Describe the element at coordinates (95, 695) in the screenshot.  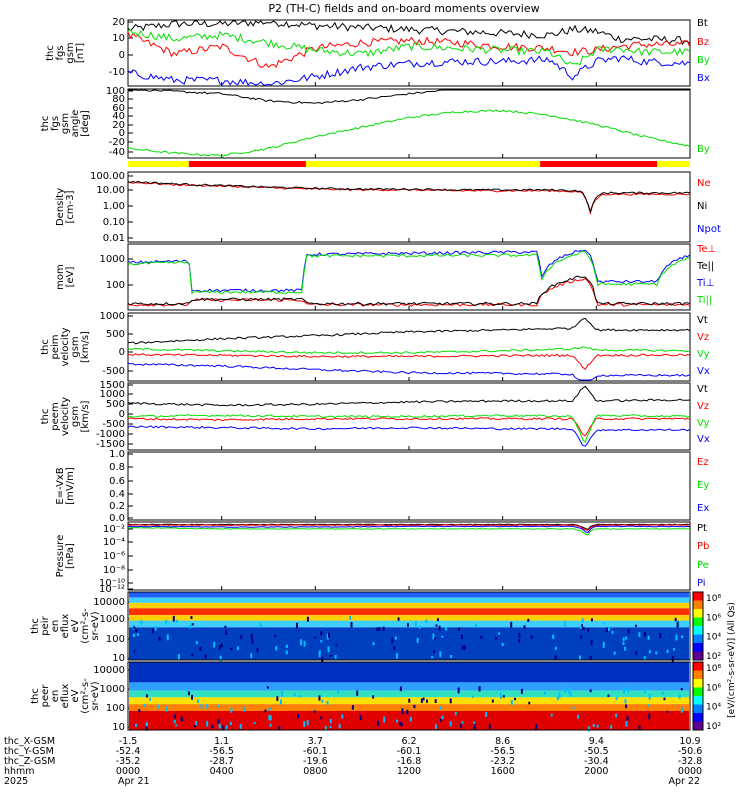
I see `panel-10-ylabel: sr-eV)` at that location.